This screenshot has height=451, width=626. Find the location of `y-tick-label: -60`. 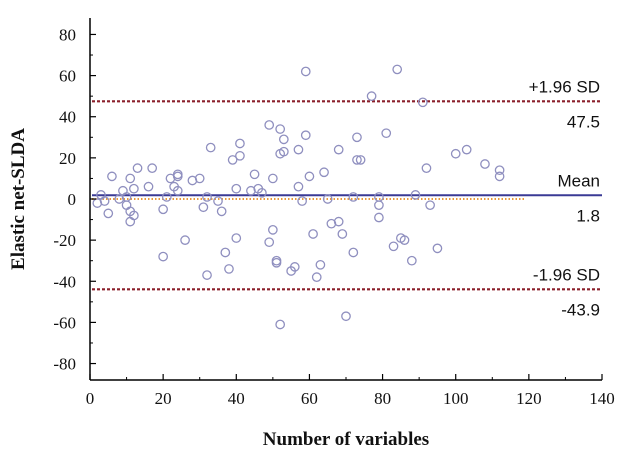

y-tick-label: -60 is located at coordinates (64, 322).